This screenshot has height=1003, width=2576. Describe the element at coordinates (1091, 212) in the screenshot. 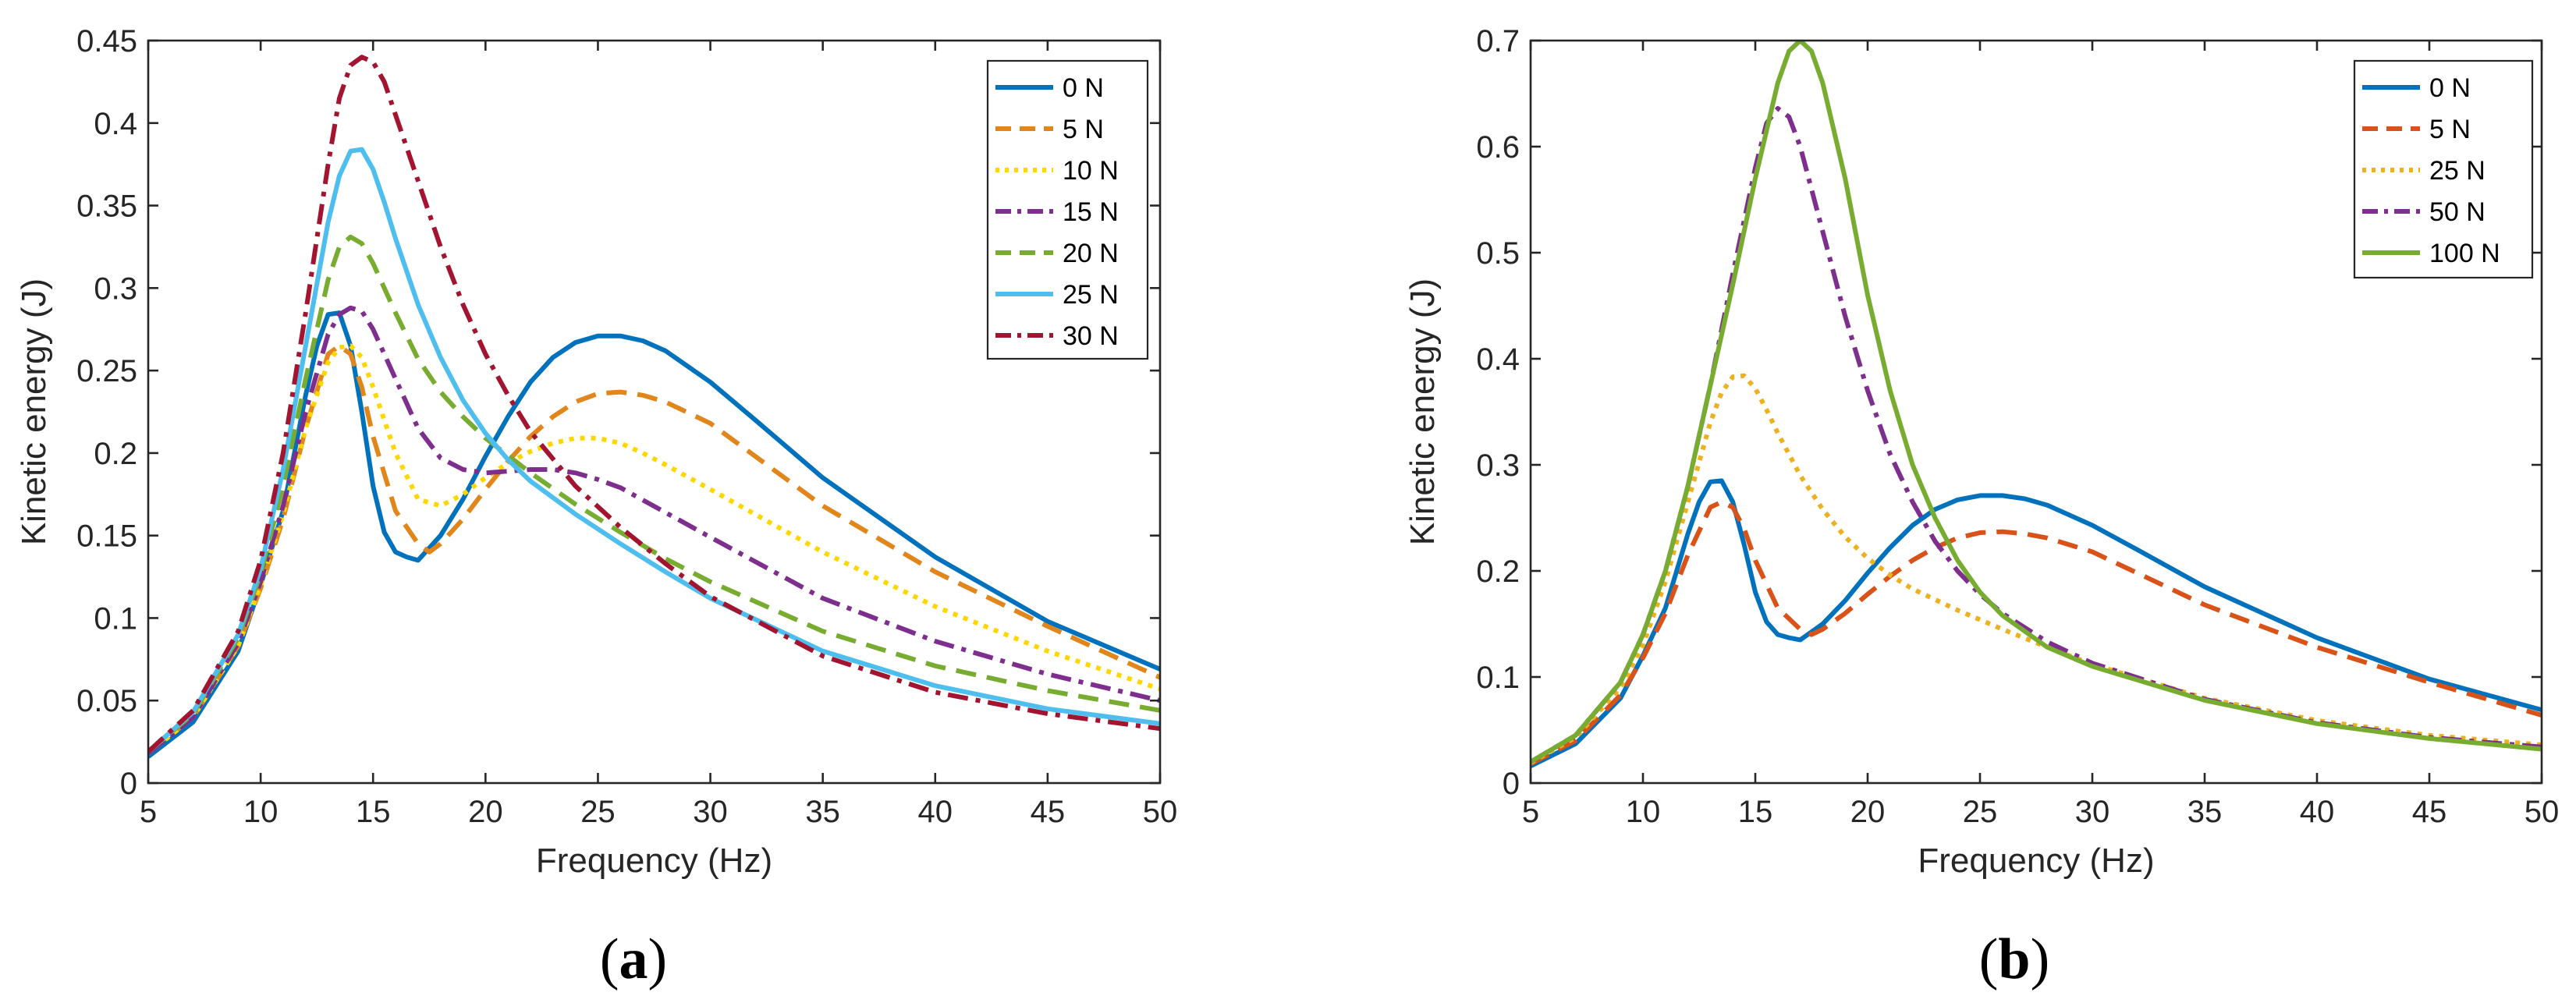

I see `legend-label: 15 N` at that location.